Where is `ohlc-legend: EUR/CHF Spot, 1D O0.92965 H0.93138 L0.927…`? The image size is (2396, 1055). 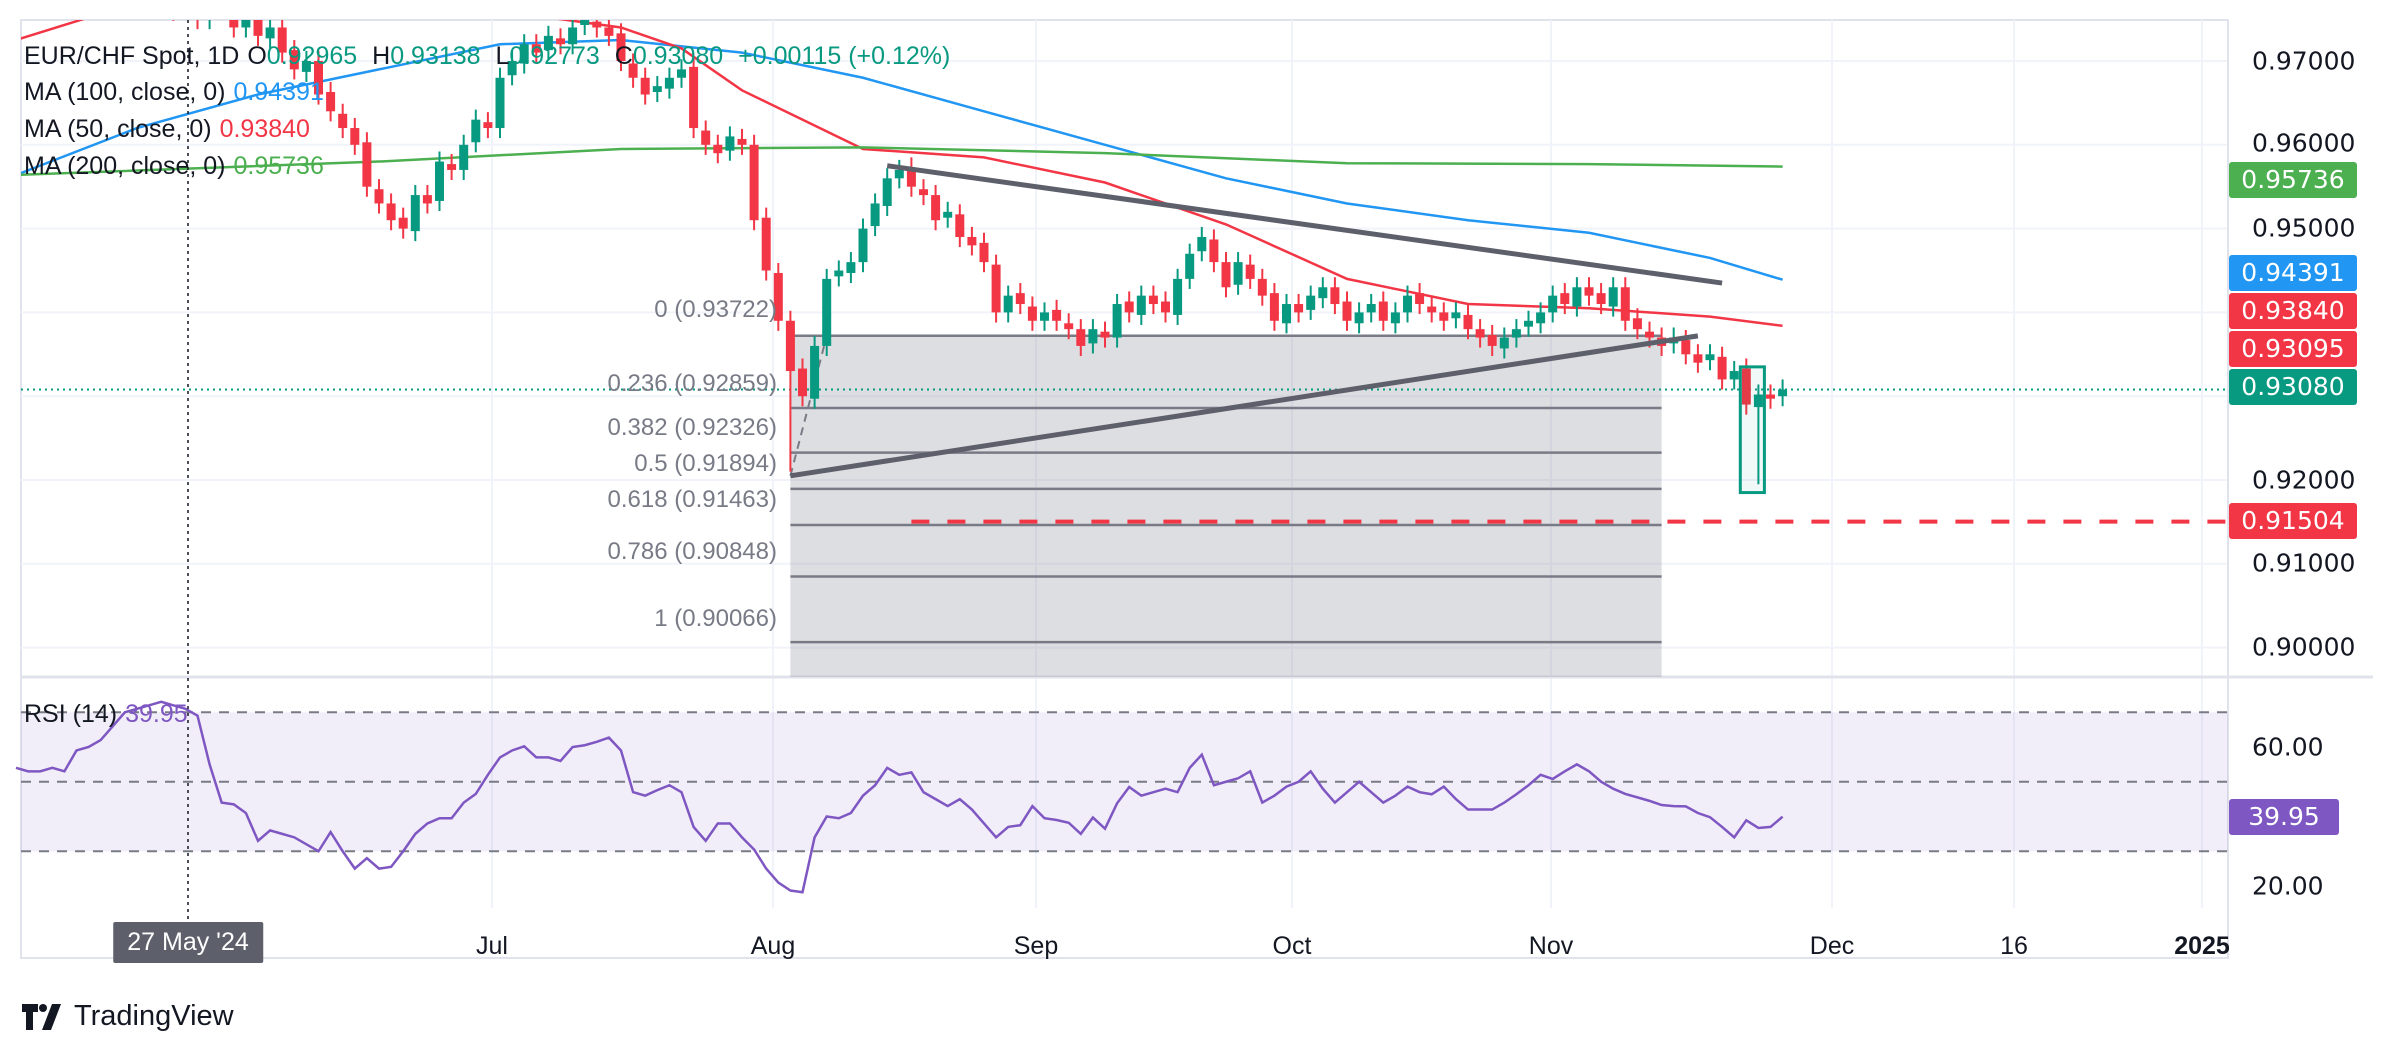
ohlc-legend: EUR/CHF Spot, 1D O0.92965 H0.93138 L0.927… is located at coordinates (491, 56).